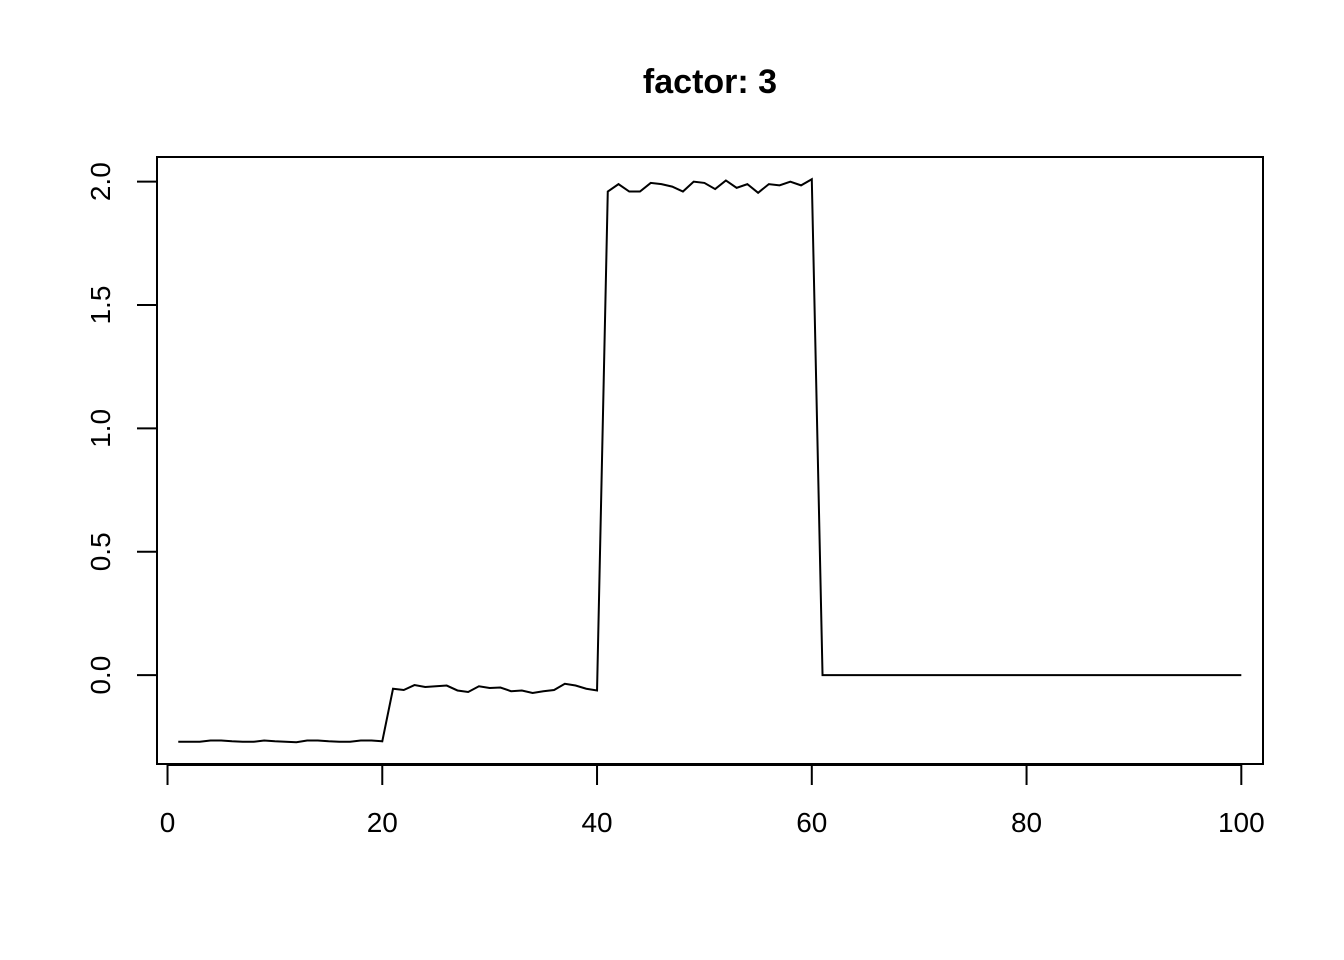  Describe the element at coordinates (121, 428) in the screenshot. I see `y-axis: 0.0 0.5 1.0 1.5 2.0` at that location.